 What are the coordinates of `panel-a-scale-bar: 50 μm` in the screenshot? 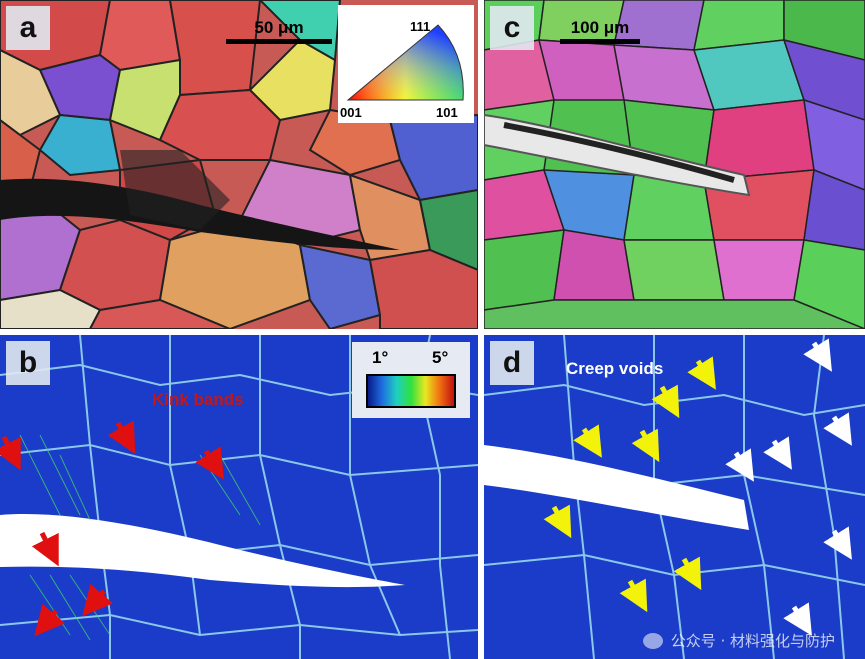 It's located at (279, 31).